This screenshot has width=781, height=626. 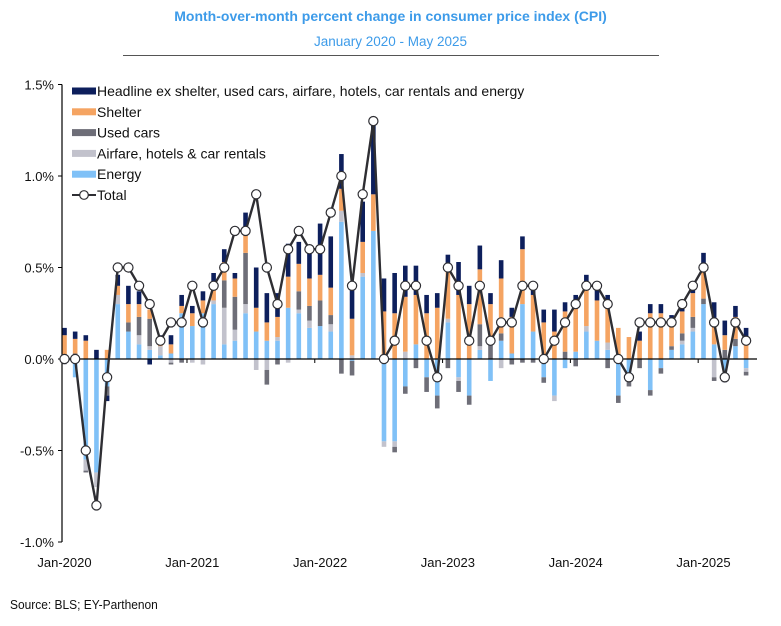 I want to click on x-tick-label: Jan-2022, so click(x=320, y=562).